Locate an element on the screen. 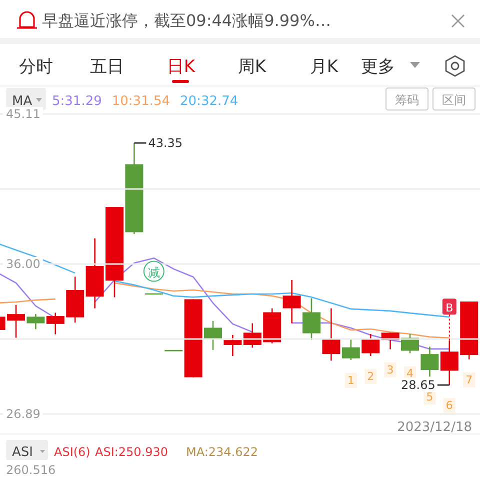  text: MA:234.622 is located at coordinates (222, 452).